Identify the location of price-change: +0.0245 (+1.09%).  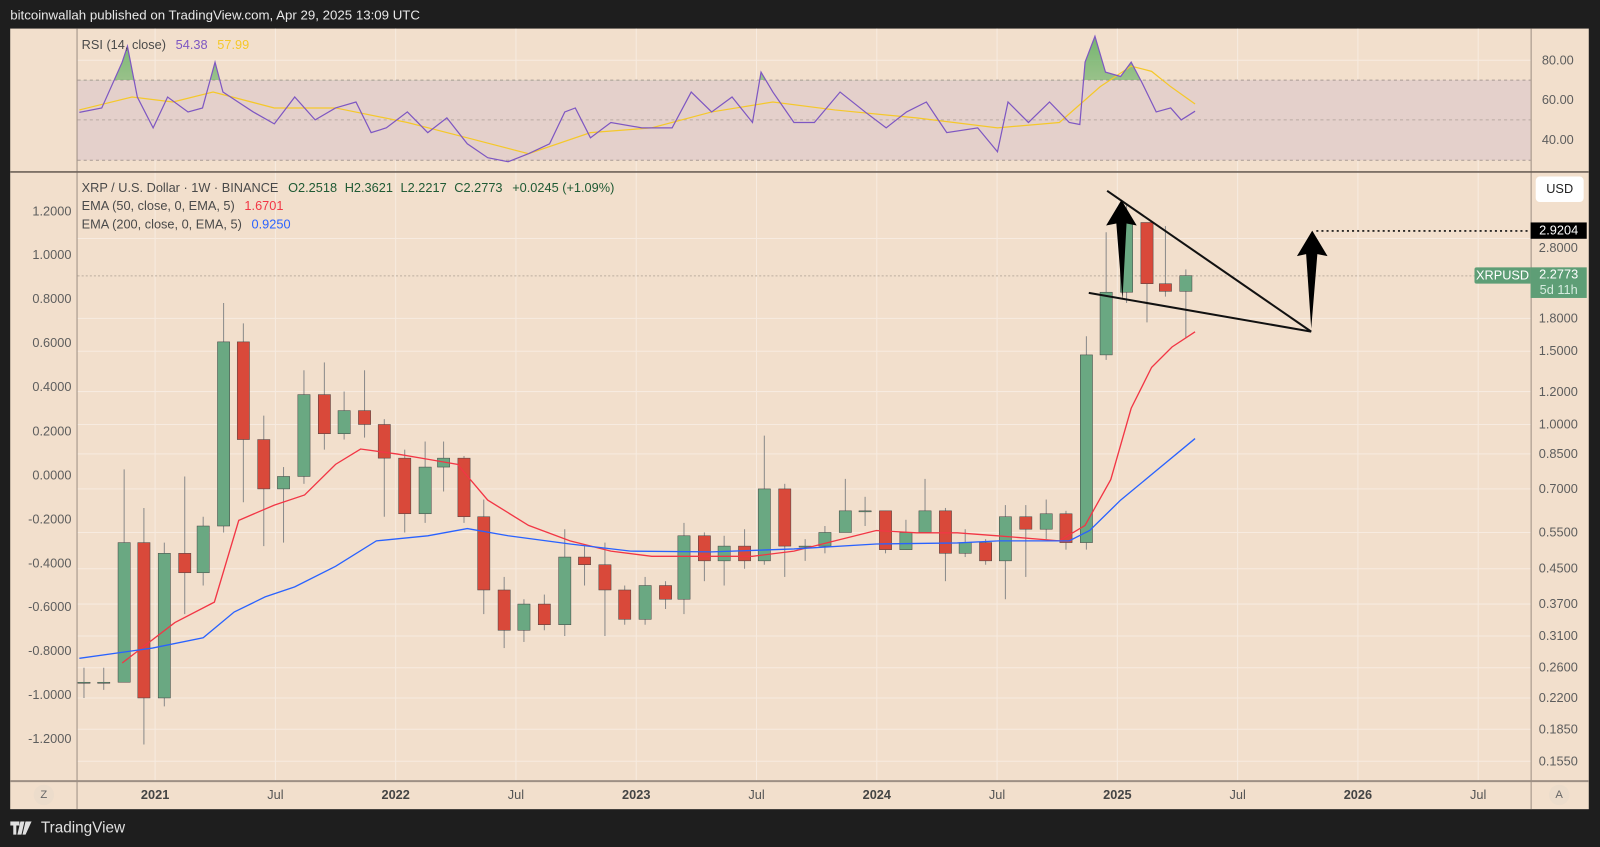
(563, 187).